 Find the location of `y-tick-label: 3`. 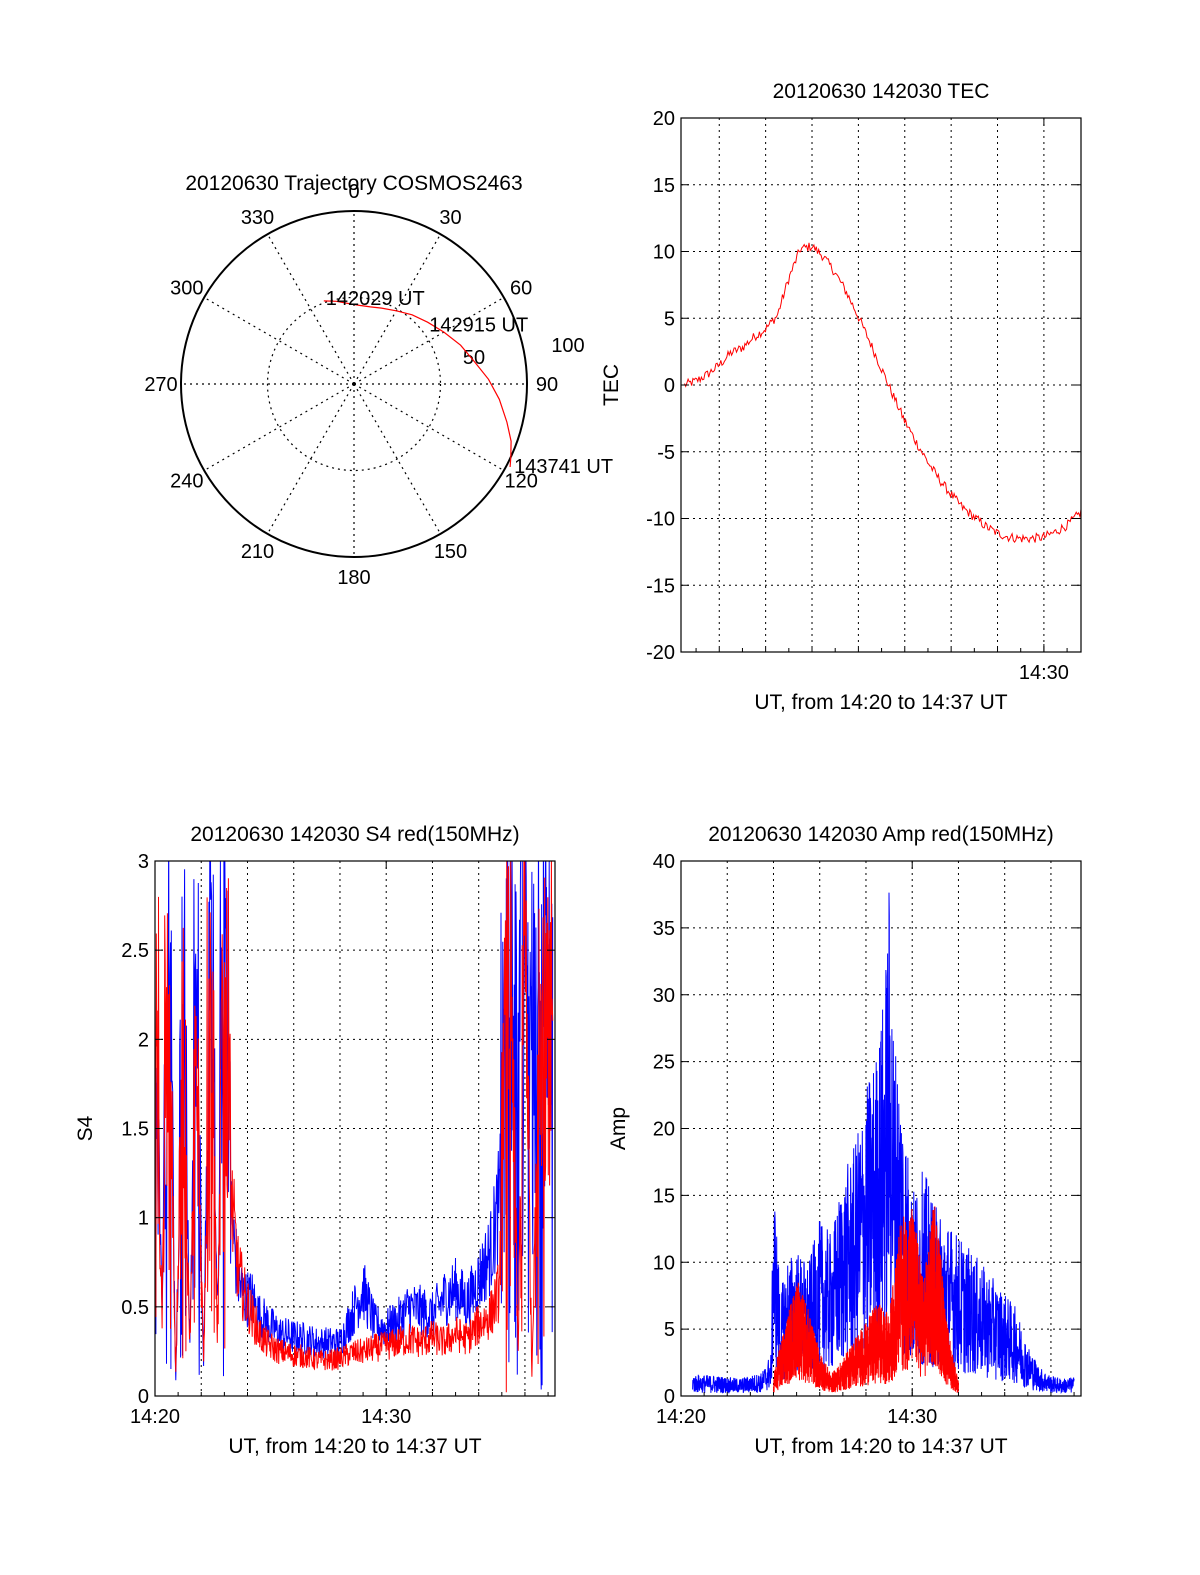

y-tick-label: 3 is located at coordinates (143, 862).